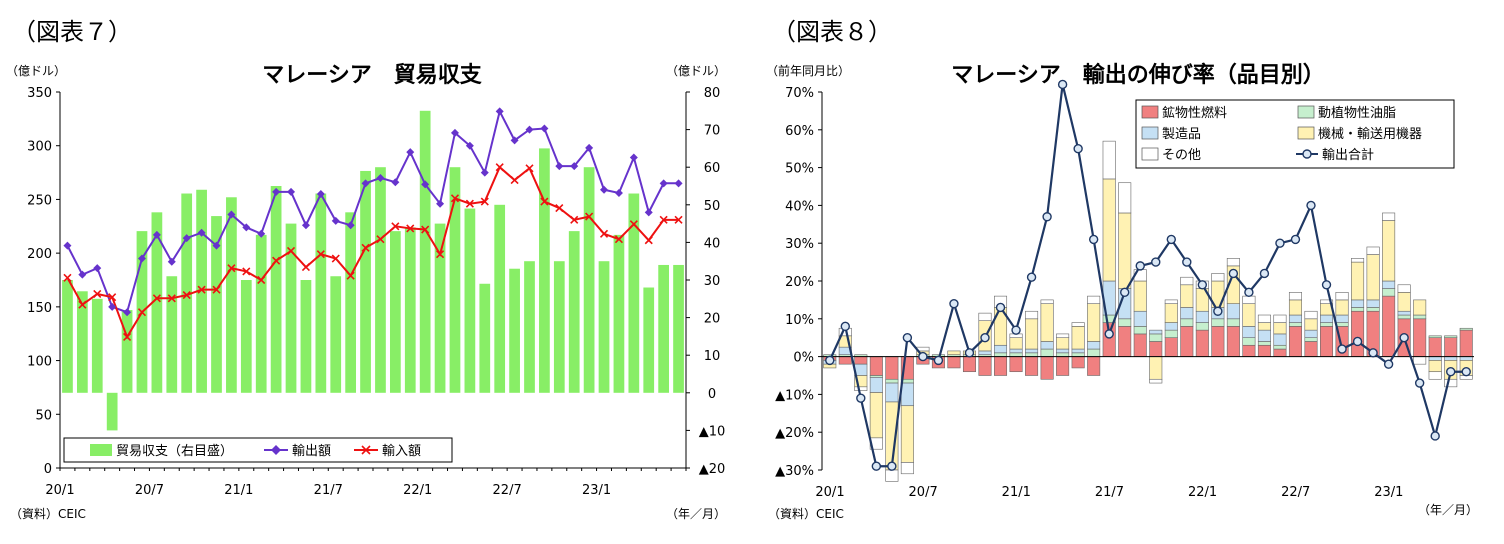  Describe the element at coordinates (1094, 345) in the screenshot. I see `fig8-bar-manufactured-21/6` at that location.